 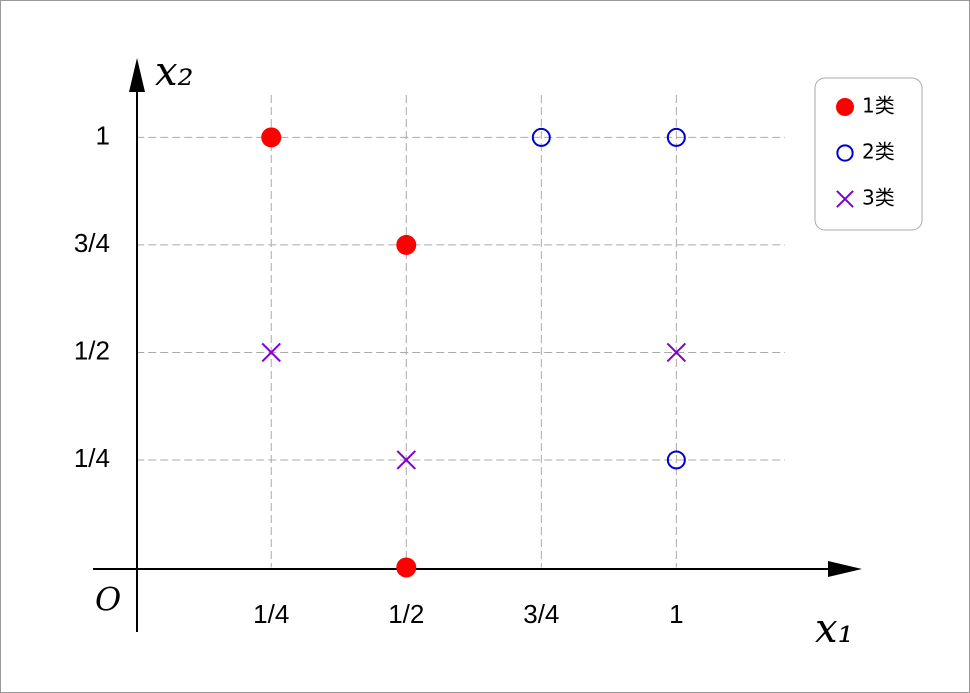 What do you see at coordinates (92, 458) in the screenshot?
I see `y-tick-label: 1/4` at bounding box center [92, 458].